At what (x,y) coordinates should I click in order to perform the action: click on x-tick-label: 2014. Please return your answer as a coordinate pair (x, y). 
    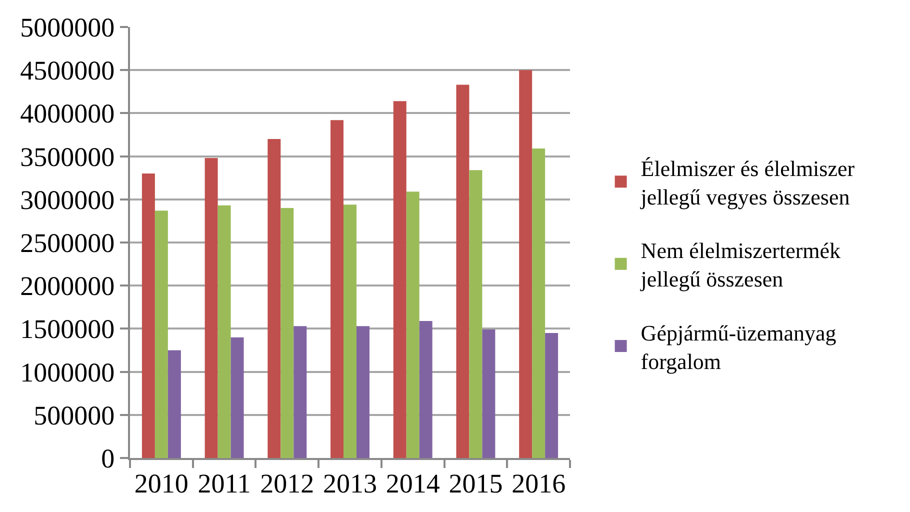
    Looking at the image, I should click on (413, 483).